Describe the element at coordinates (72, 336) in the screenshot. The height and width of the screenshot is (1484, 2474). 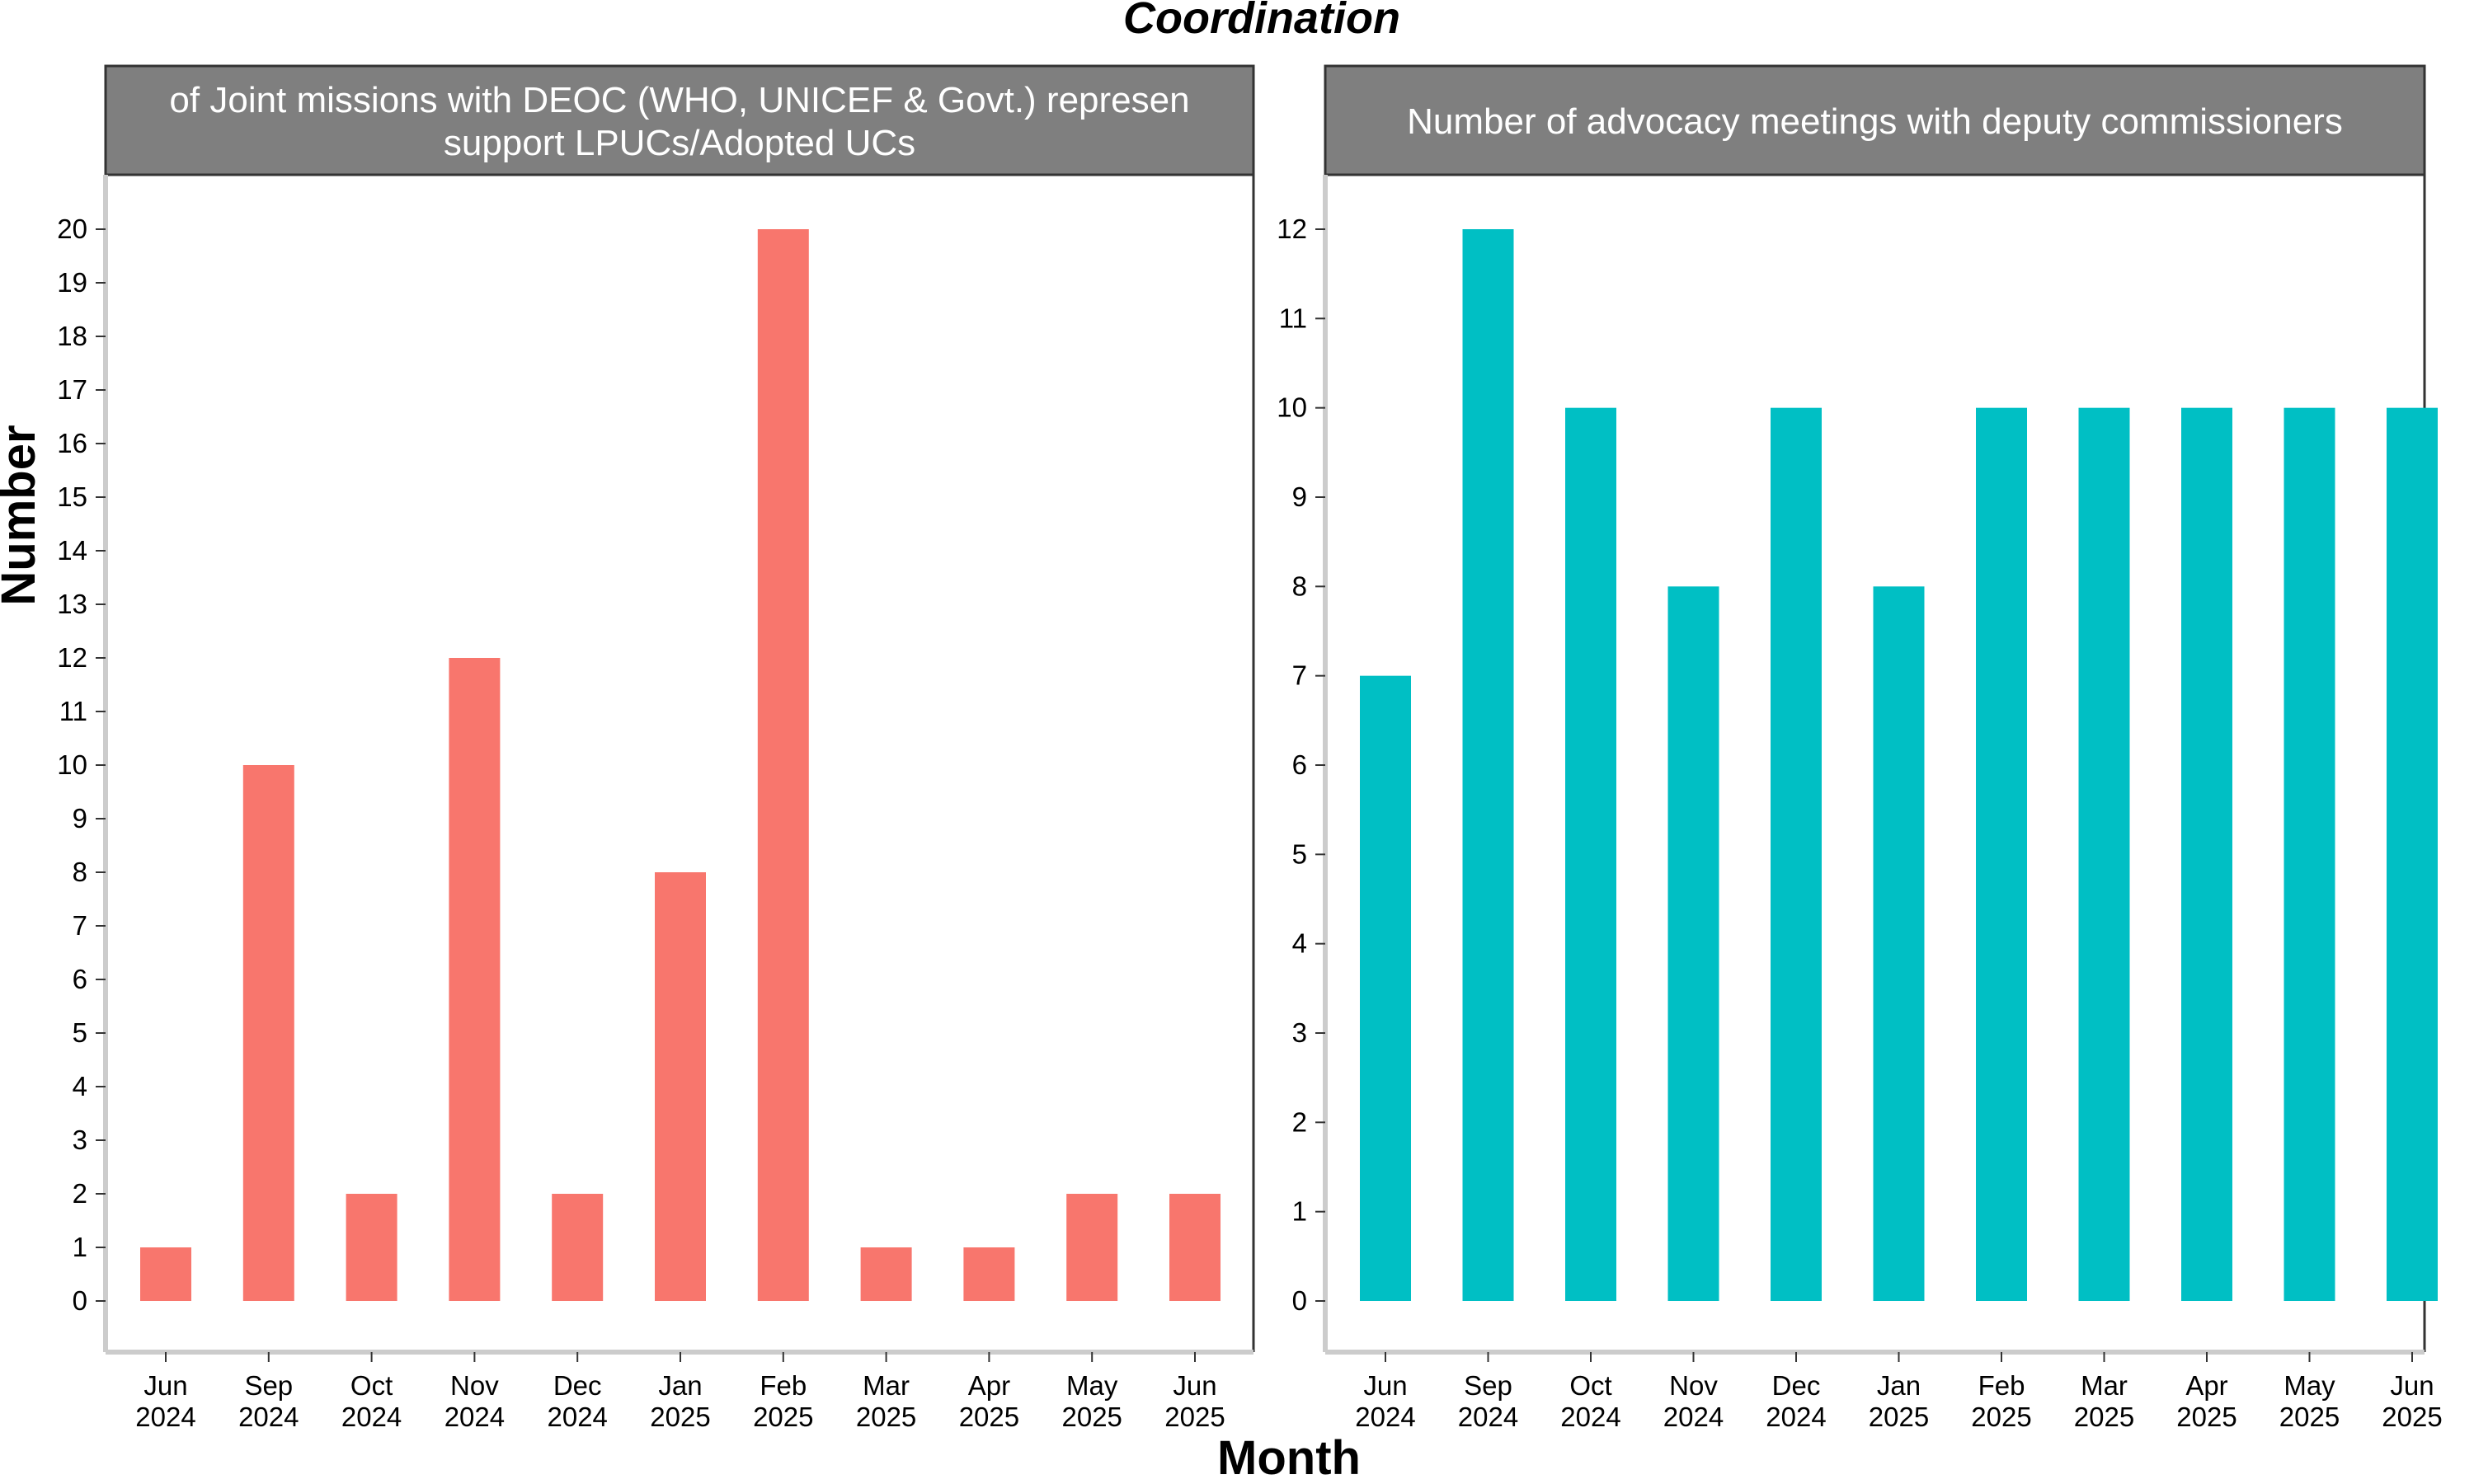
I see `y-tick-label: 18` at that location.